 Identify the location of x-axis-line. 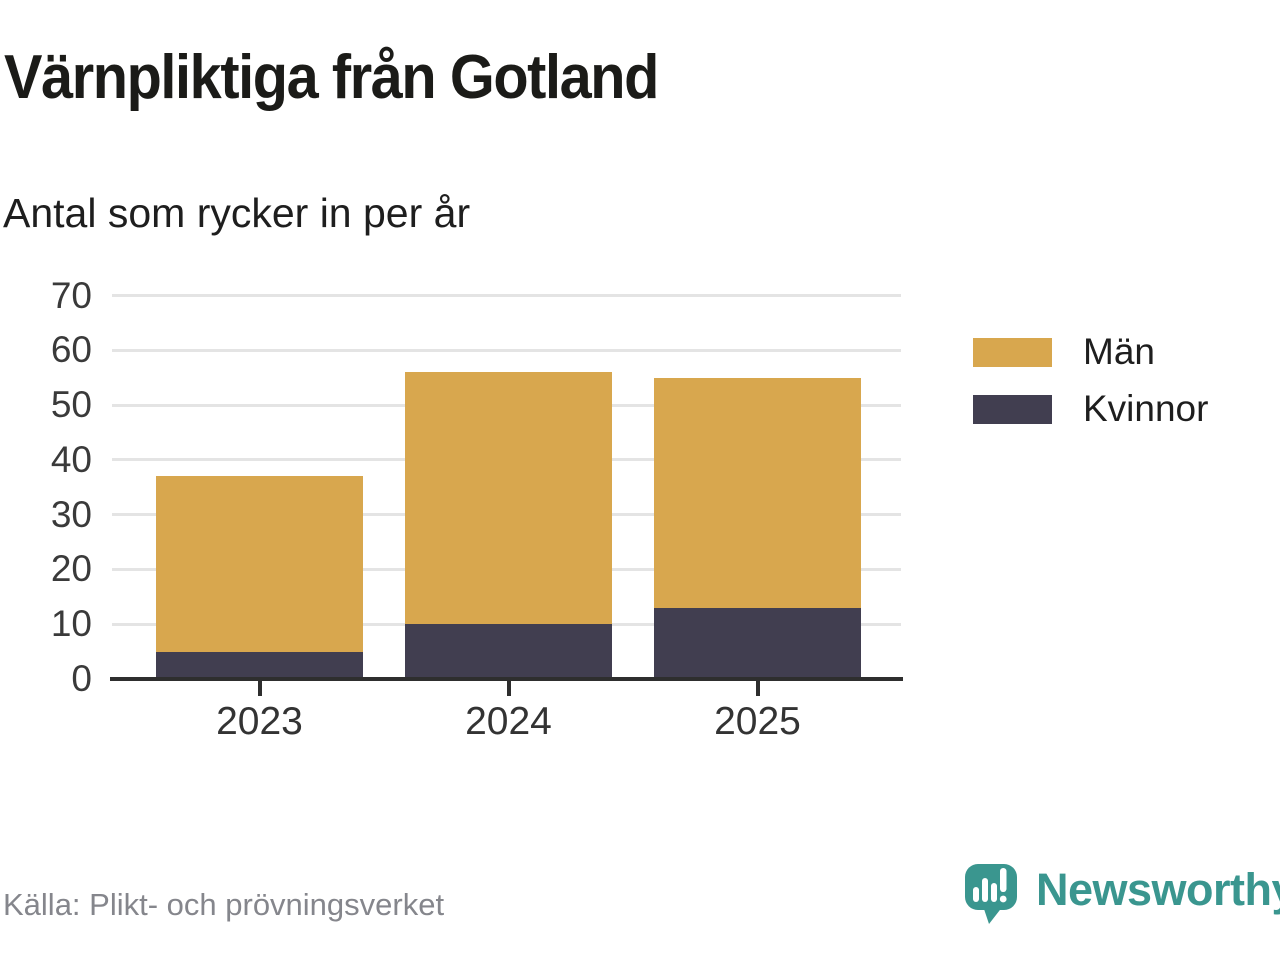
(506, 679).